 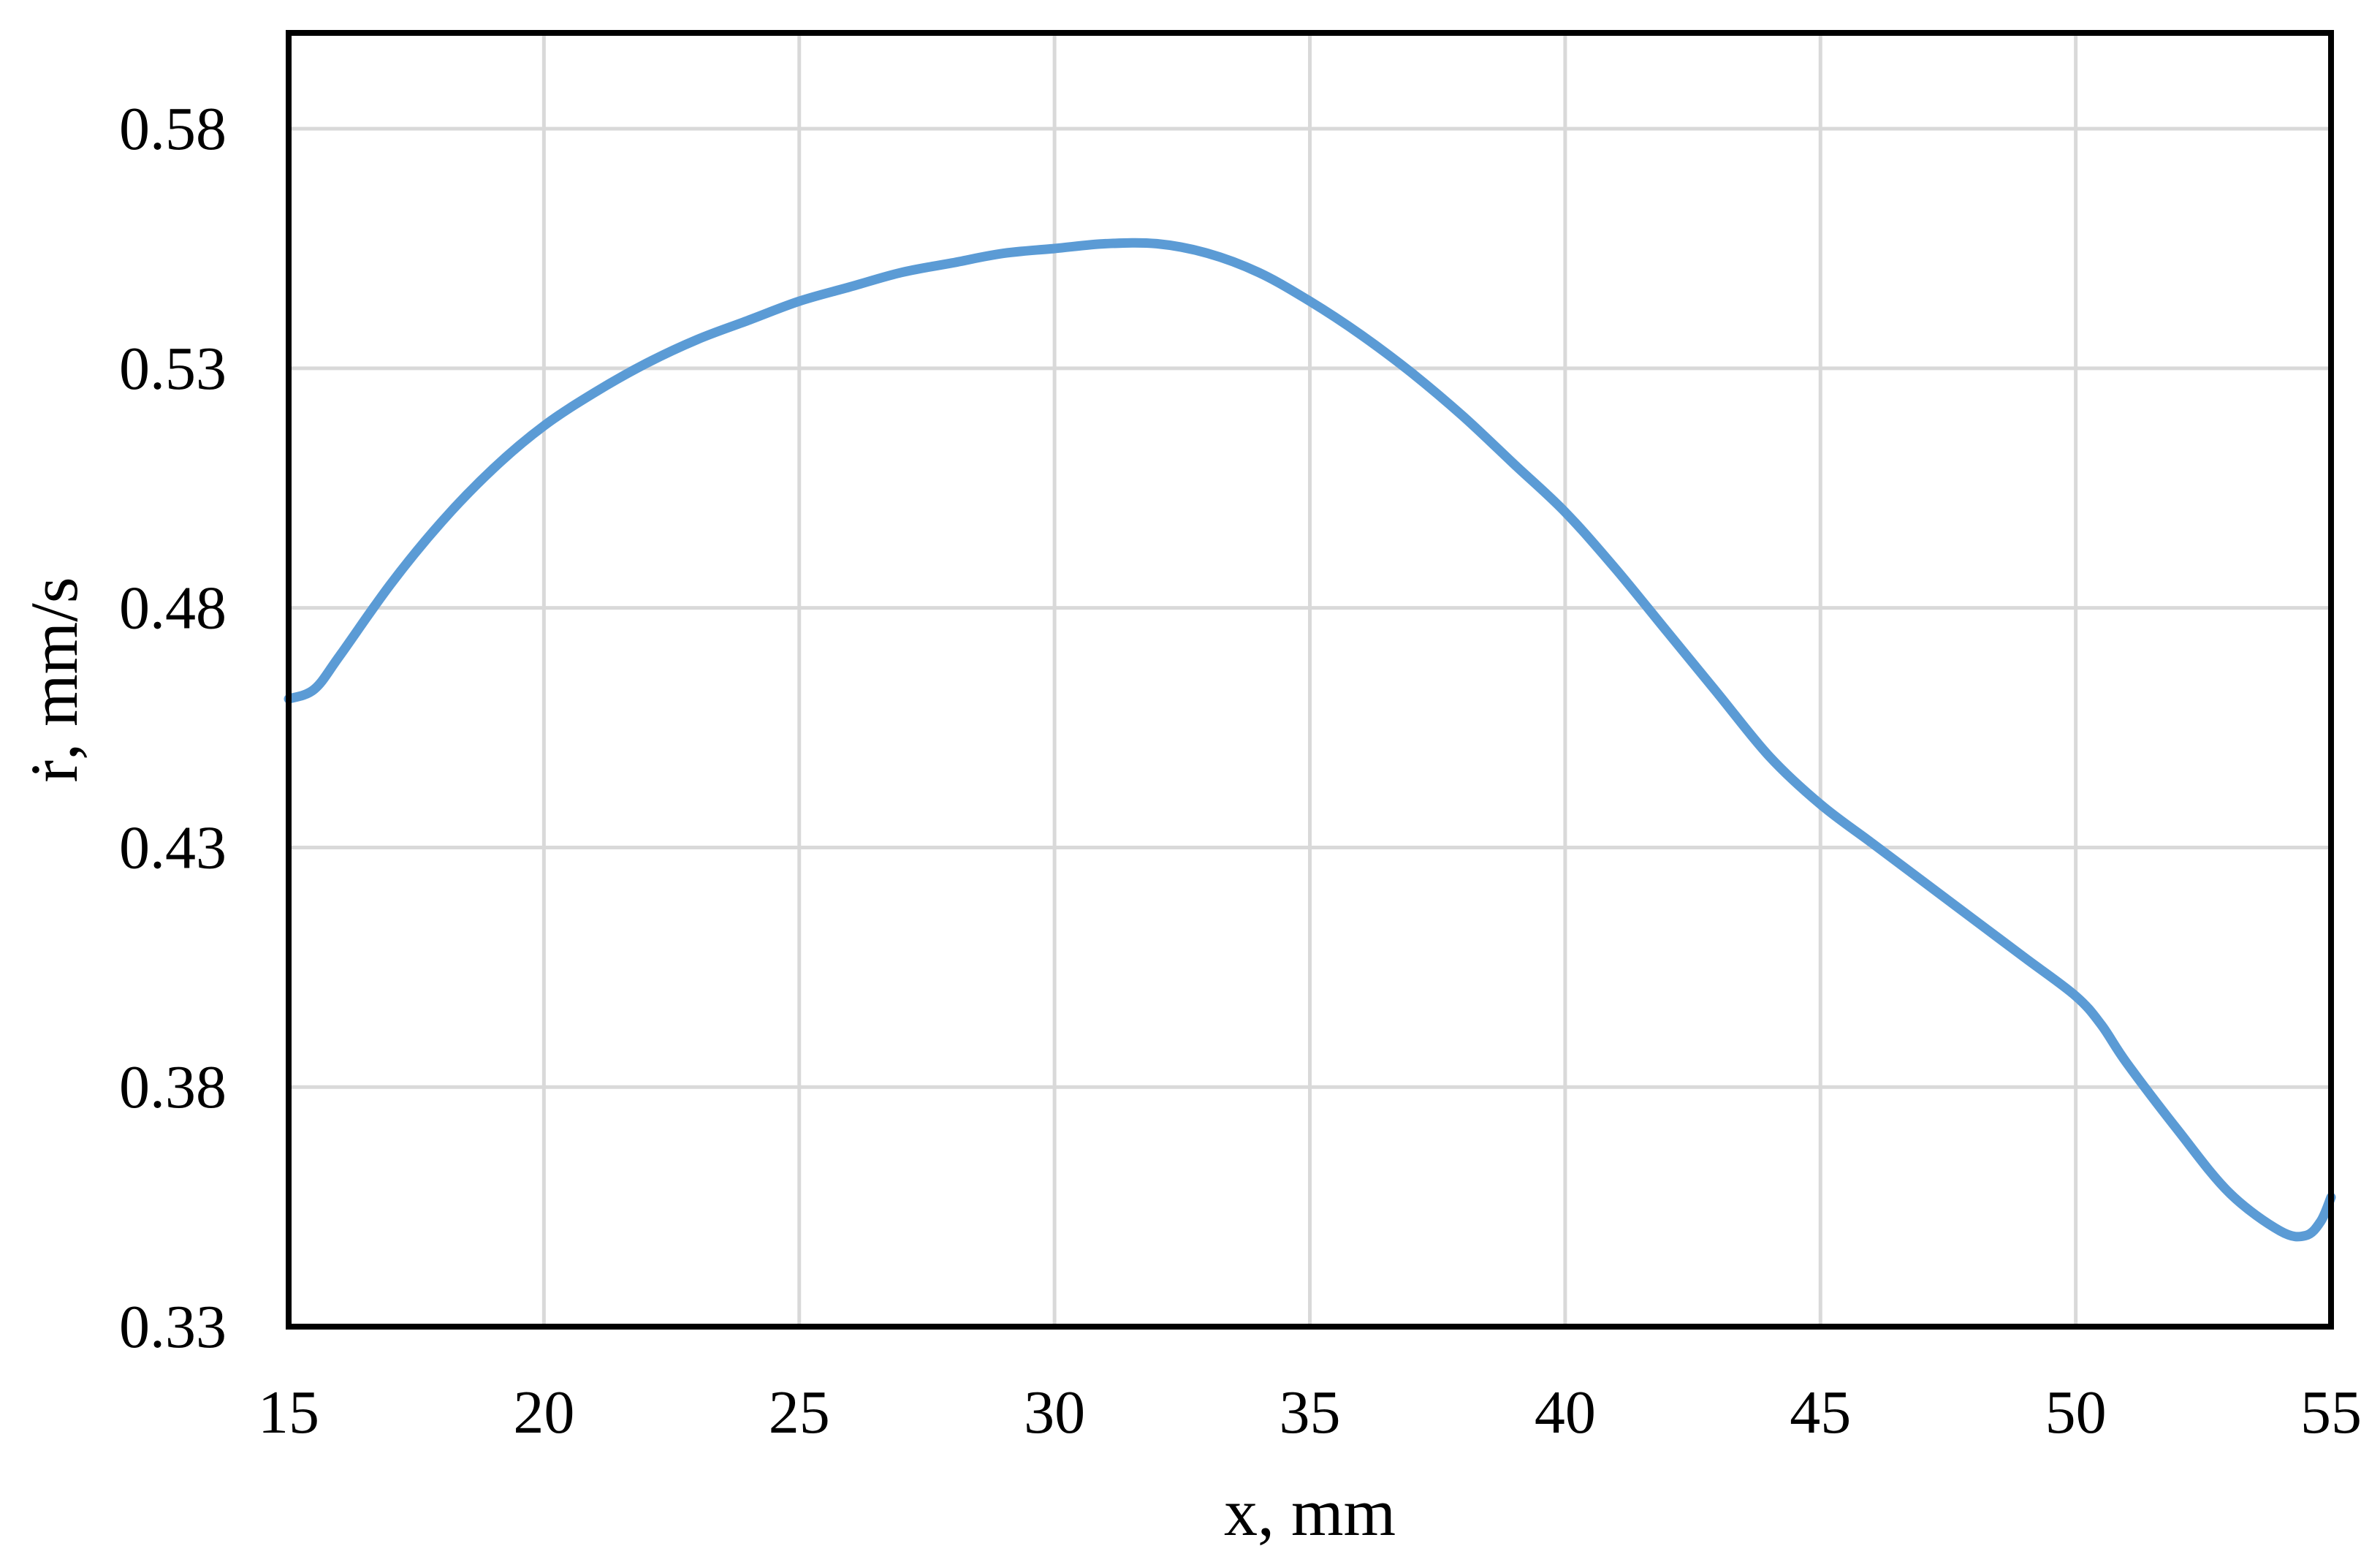 What do you see at coordinates (173, 608) in the screenshot?
I see `y-tick-label: 0.48` at bounding box center [173, 608].